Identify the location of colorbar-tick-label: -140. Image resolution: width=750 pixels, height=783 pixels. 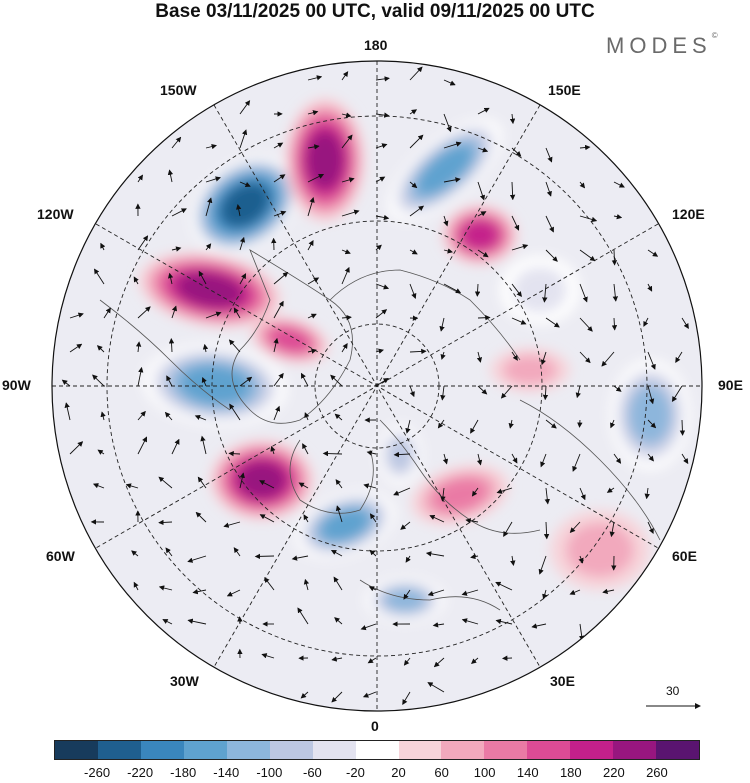
(226, 772).